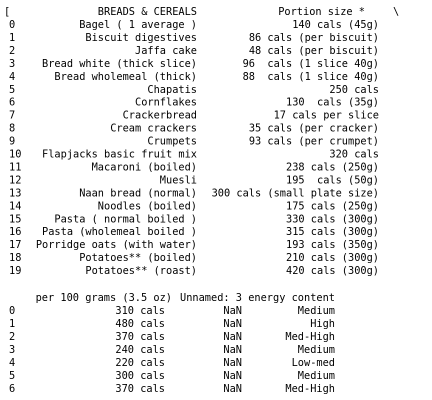 Image resolution: width=432 pixels, height=400 pixels. What do you see at coordinates (12, 142) in the screenshot?
I see `row-index: 9` at bounding box center [12, 142].